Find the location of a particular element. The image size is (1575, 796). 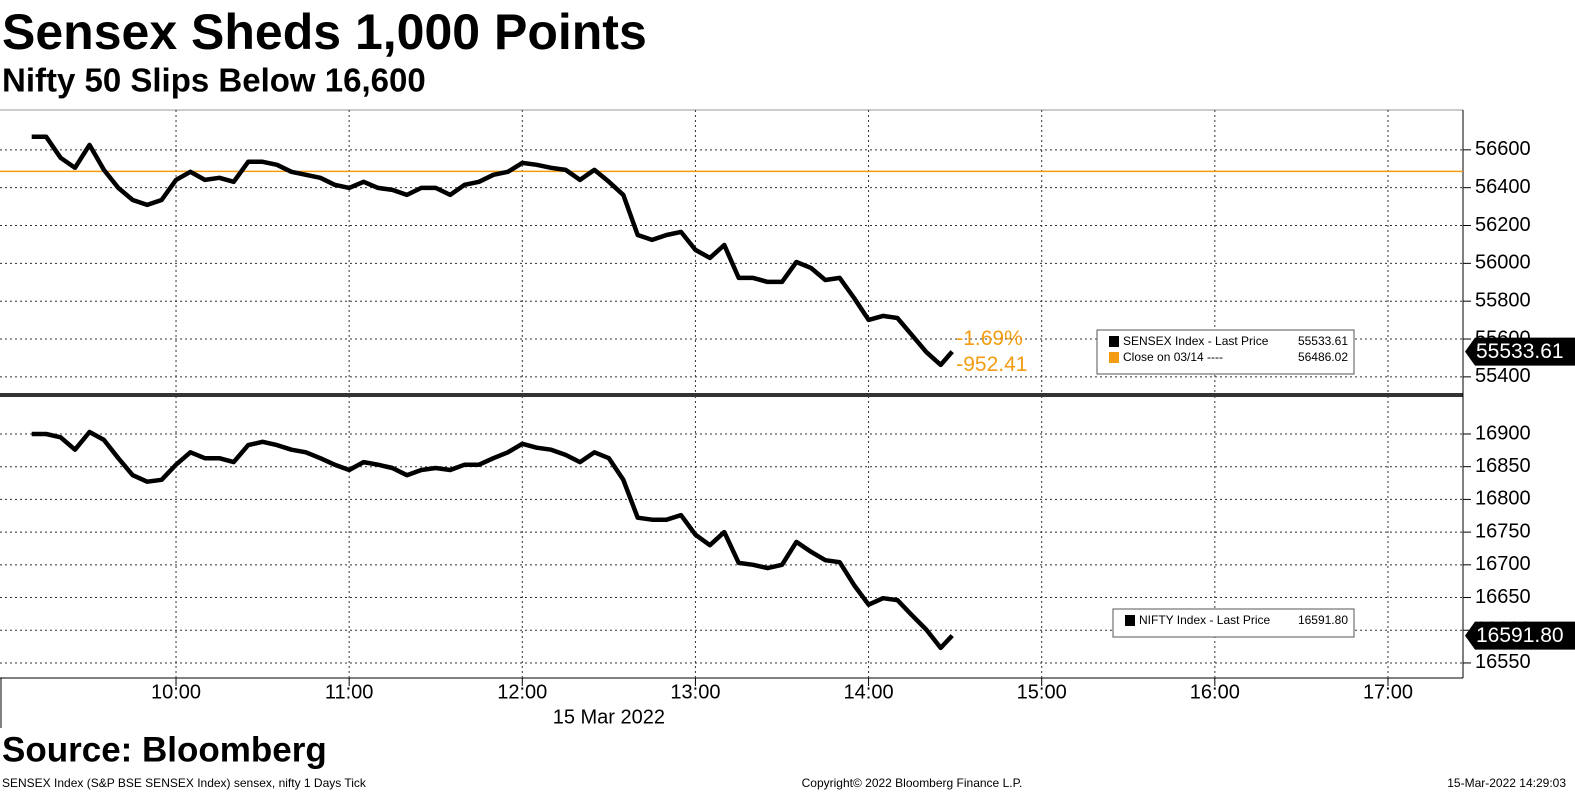

last-price-label: 16591.80 is located at coordinates (1520, 635).